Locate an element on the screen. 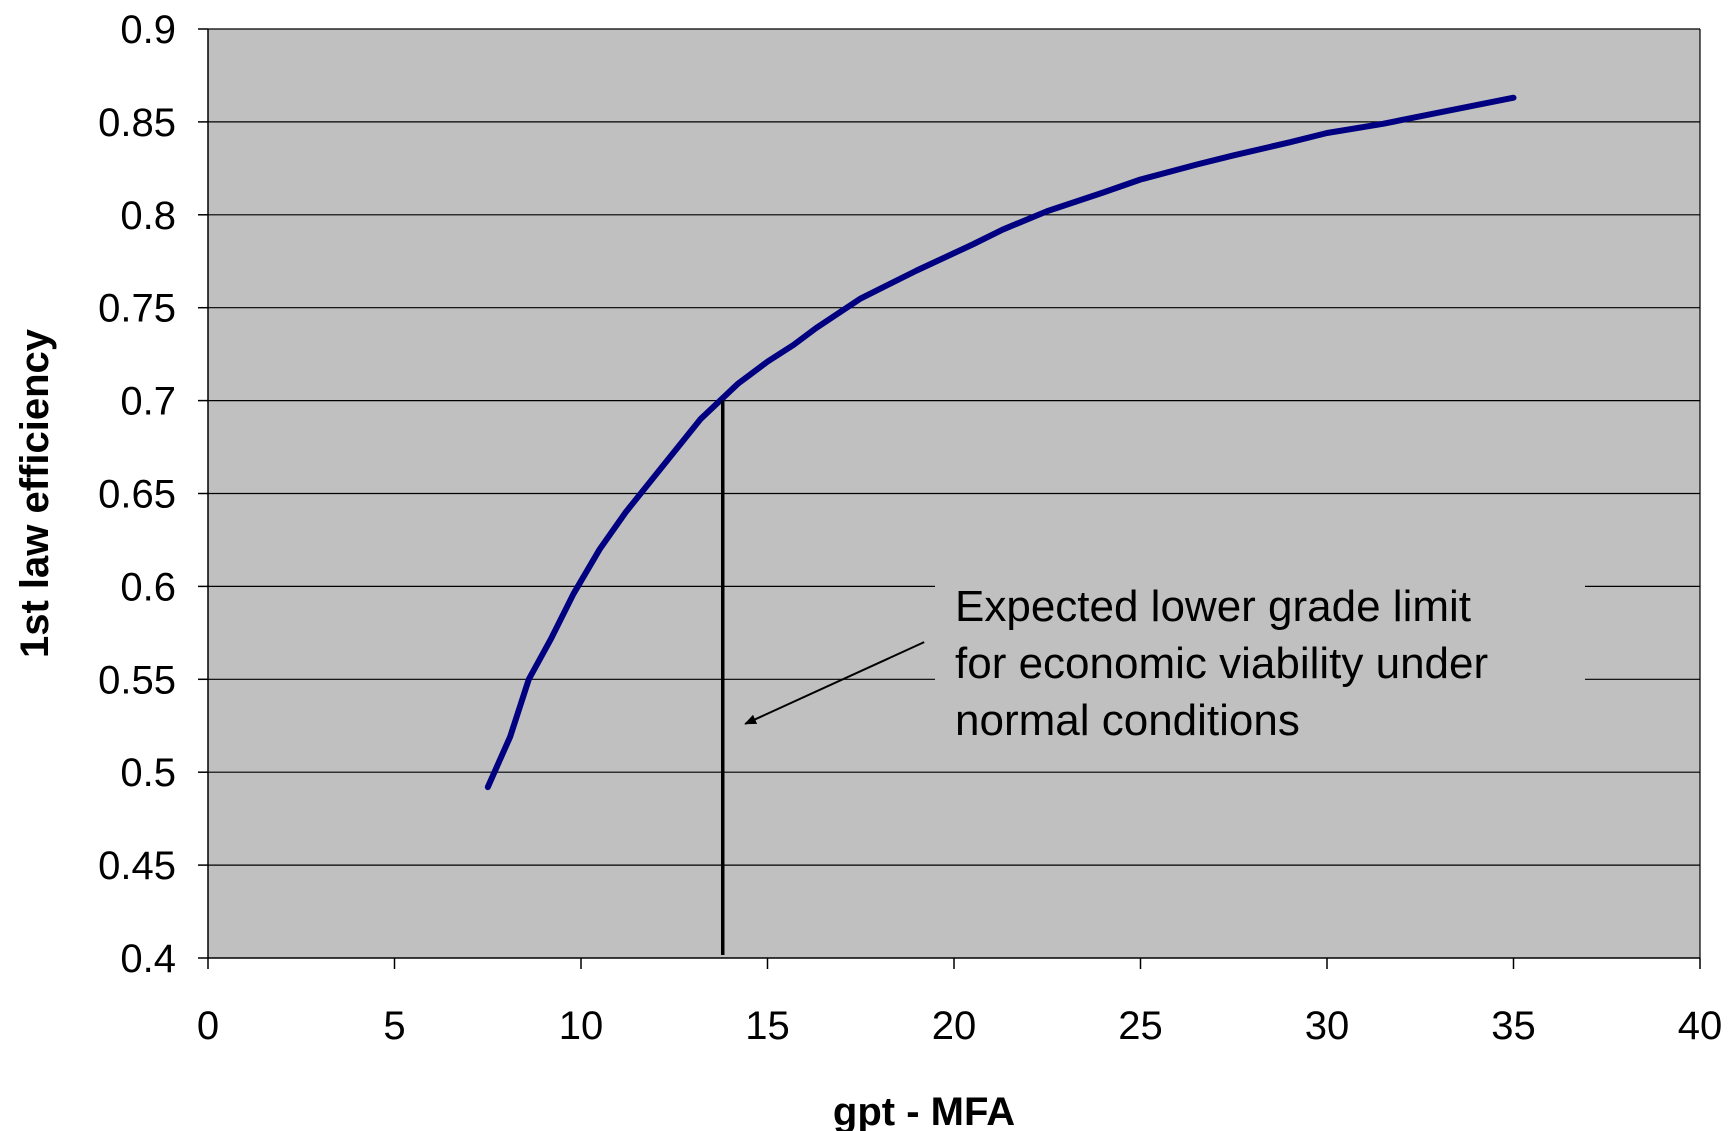 The image size is (1734, 1131). x-tick-label: 35 is located at coordinates (1513, 1026).